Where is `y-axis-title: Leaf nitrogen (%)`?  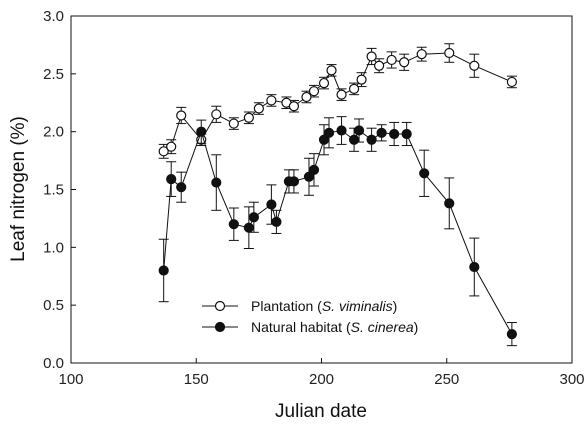 y-axis-title: Leaf nitrogen (%) is located at coordinates (18, 189).